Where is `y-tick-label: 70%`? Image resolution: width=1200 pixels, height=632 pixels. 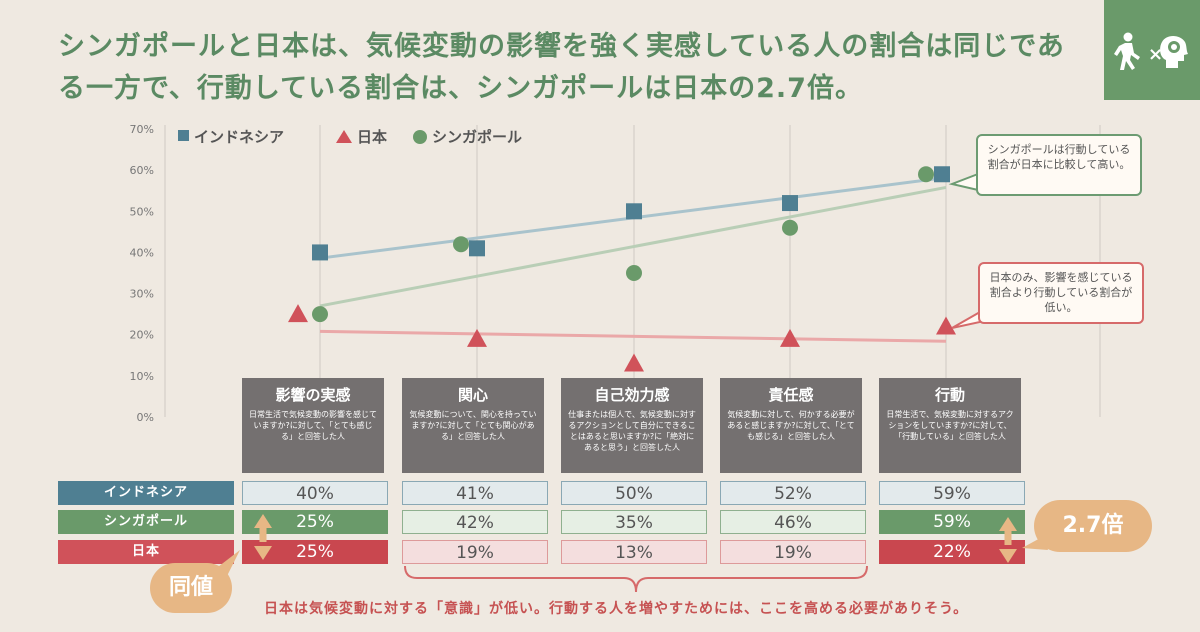
y-tick-label: 70% is located at coordinates (142, 129).